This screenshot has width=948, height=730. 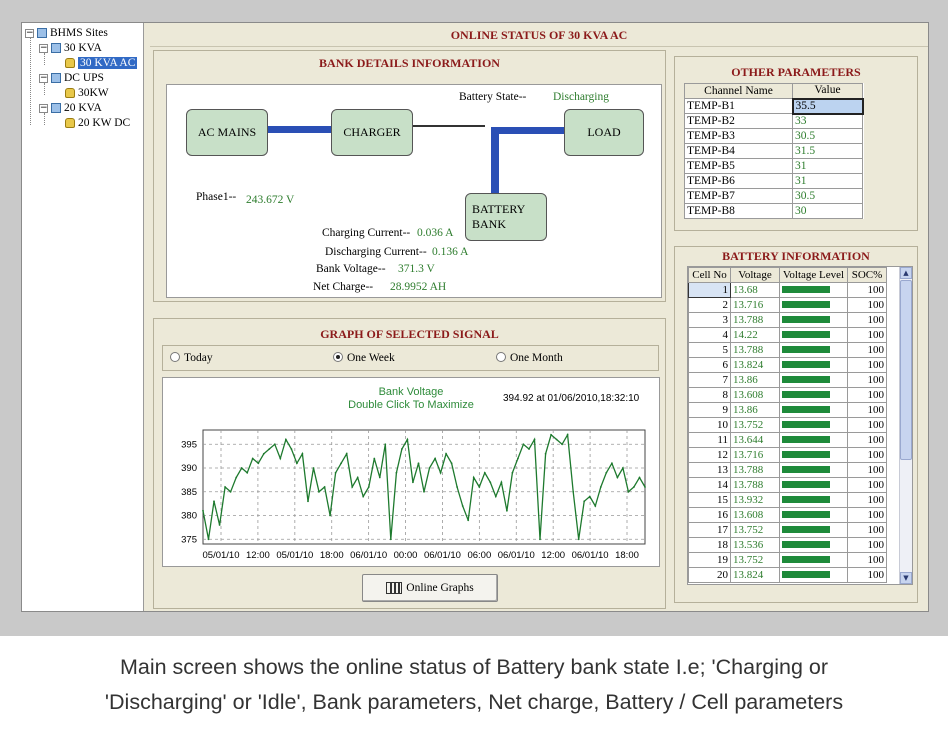 I want to click on tree-group-30kva: −30 KVA, so click(x=70, y=48).